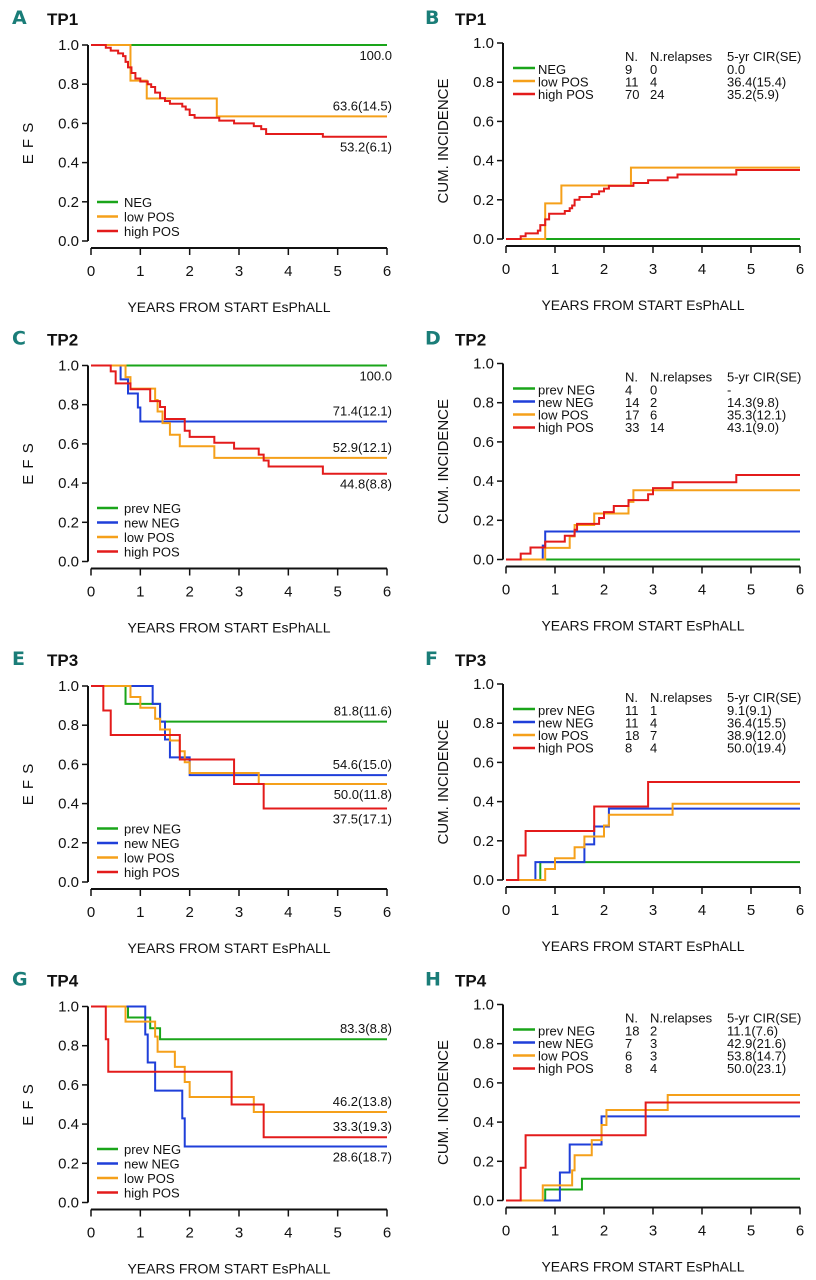  I want to click on y-tick-label: 0.6, so click(68, 764).